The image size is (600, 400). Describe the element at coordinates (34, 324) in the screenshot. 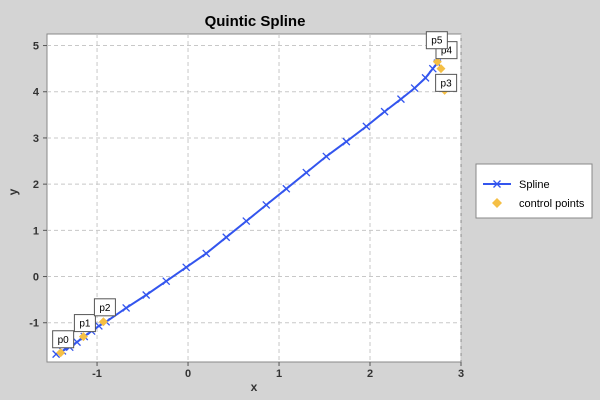

I see `y-tick-label: -1` at that location.